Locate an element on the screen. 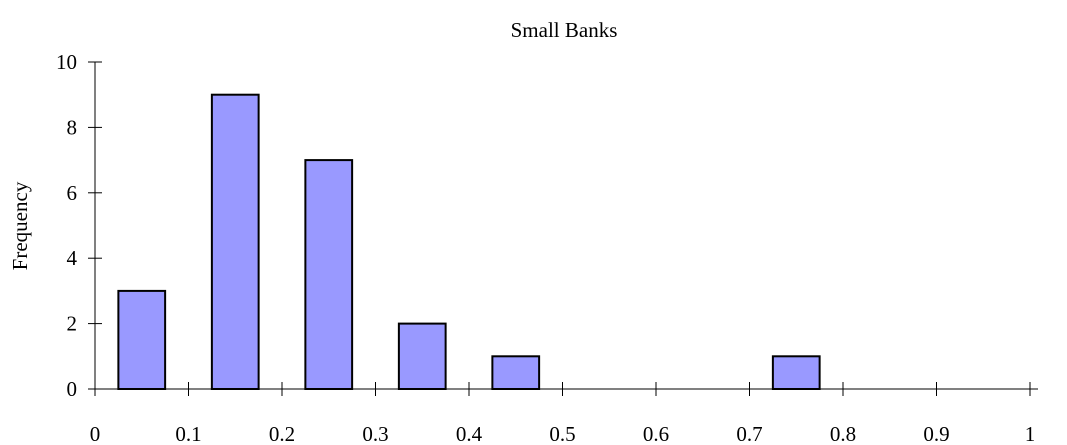 The image size is (1067, 445). y-tick-label: 2 is located at coordinates (72, 324).